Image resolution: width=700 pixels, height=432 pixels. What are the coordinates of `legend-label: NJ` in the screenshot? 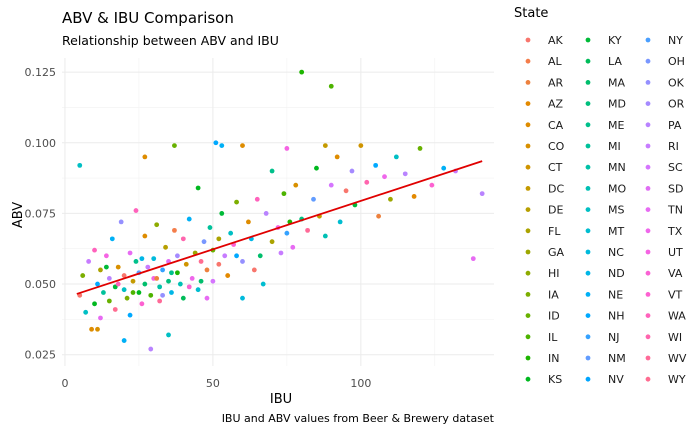 It's located at (613, 337).